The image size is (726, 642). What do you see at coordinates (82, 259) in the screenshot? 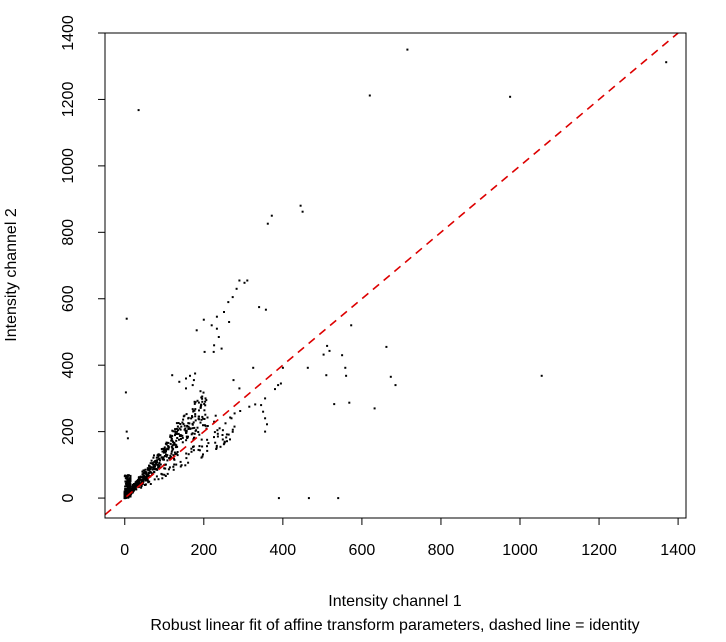
I see `y-axis-ticks: 0 200 400 600 800 1000 1200 1400` at bounding box center [82, 259].